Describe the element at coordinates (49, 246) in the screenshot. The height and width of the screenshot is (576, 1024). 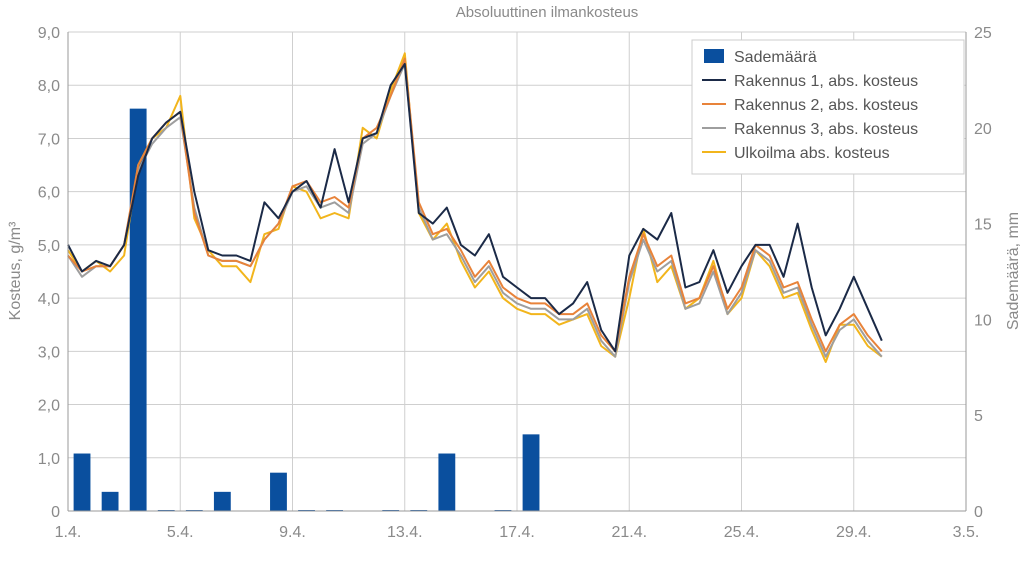
I see `y-tick-label: 5,0` at that location.